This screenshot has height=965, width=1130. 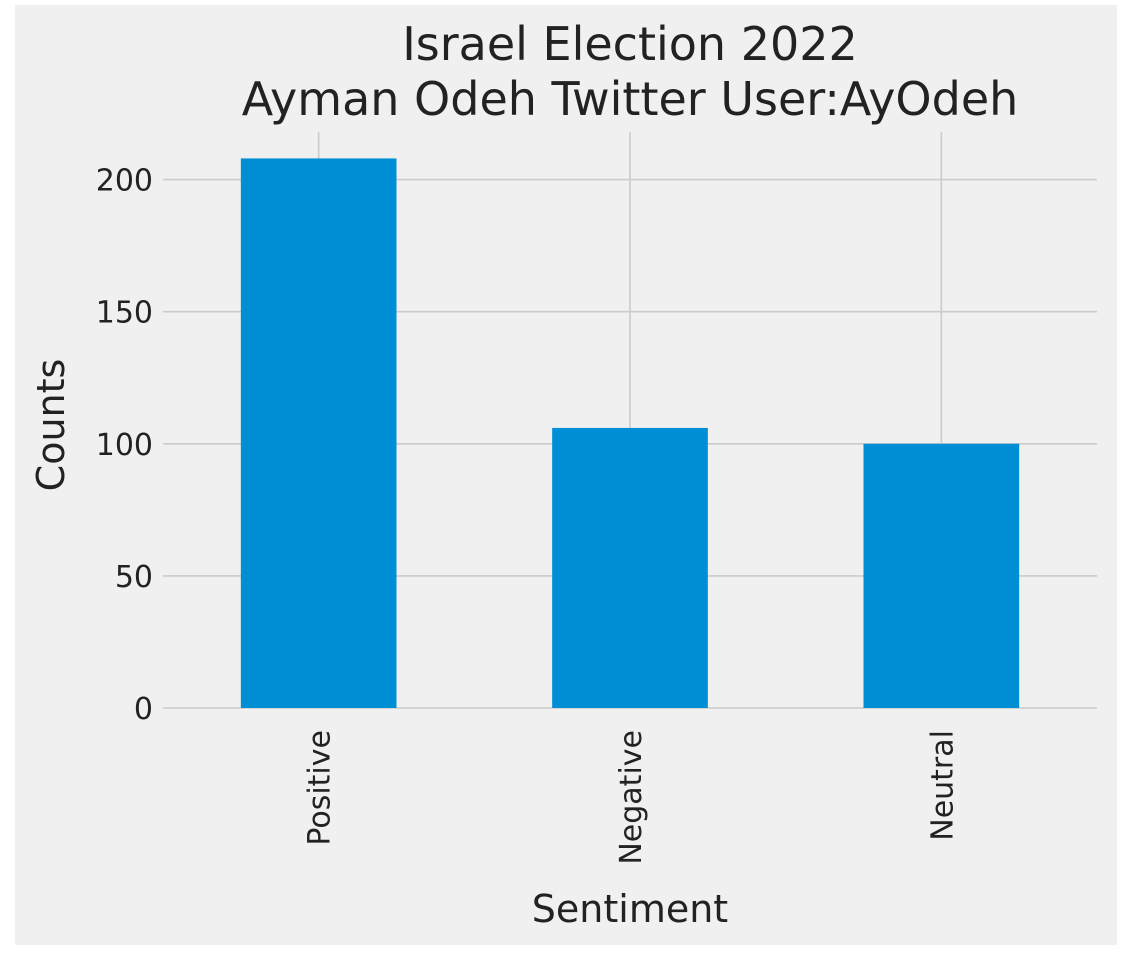 I want to click on y-tick-label: 100, so click(x=124, y=445).